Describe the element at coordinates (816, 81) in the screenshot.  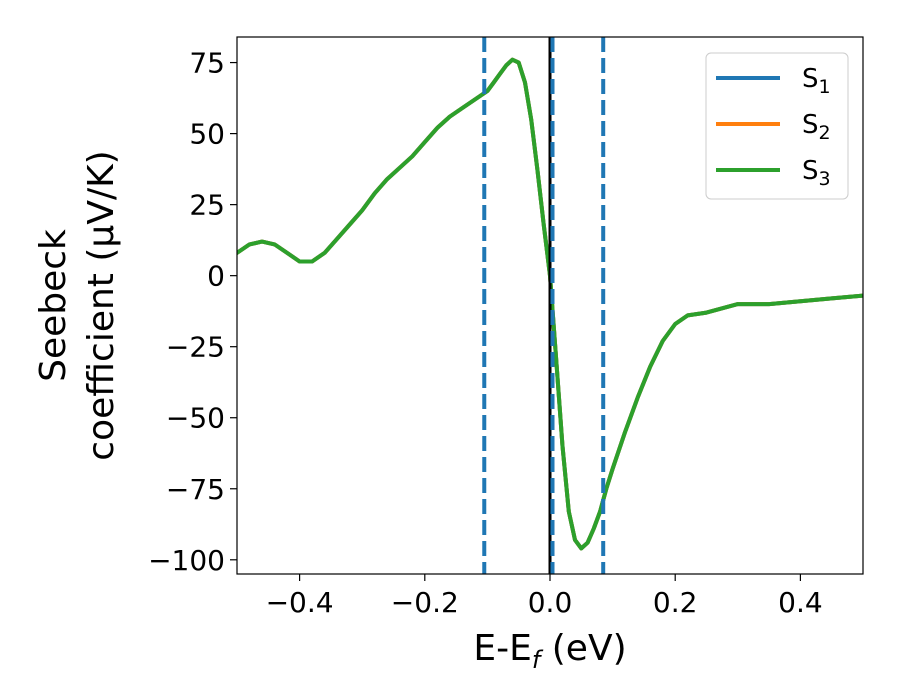
I see `legend-label-s1: S1` at that location.